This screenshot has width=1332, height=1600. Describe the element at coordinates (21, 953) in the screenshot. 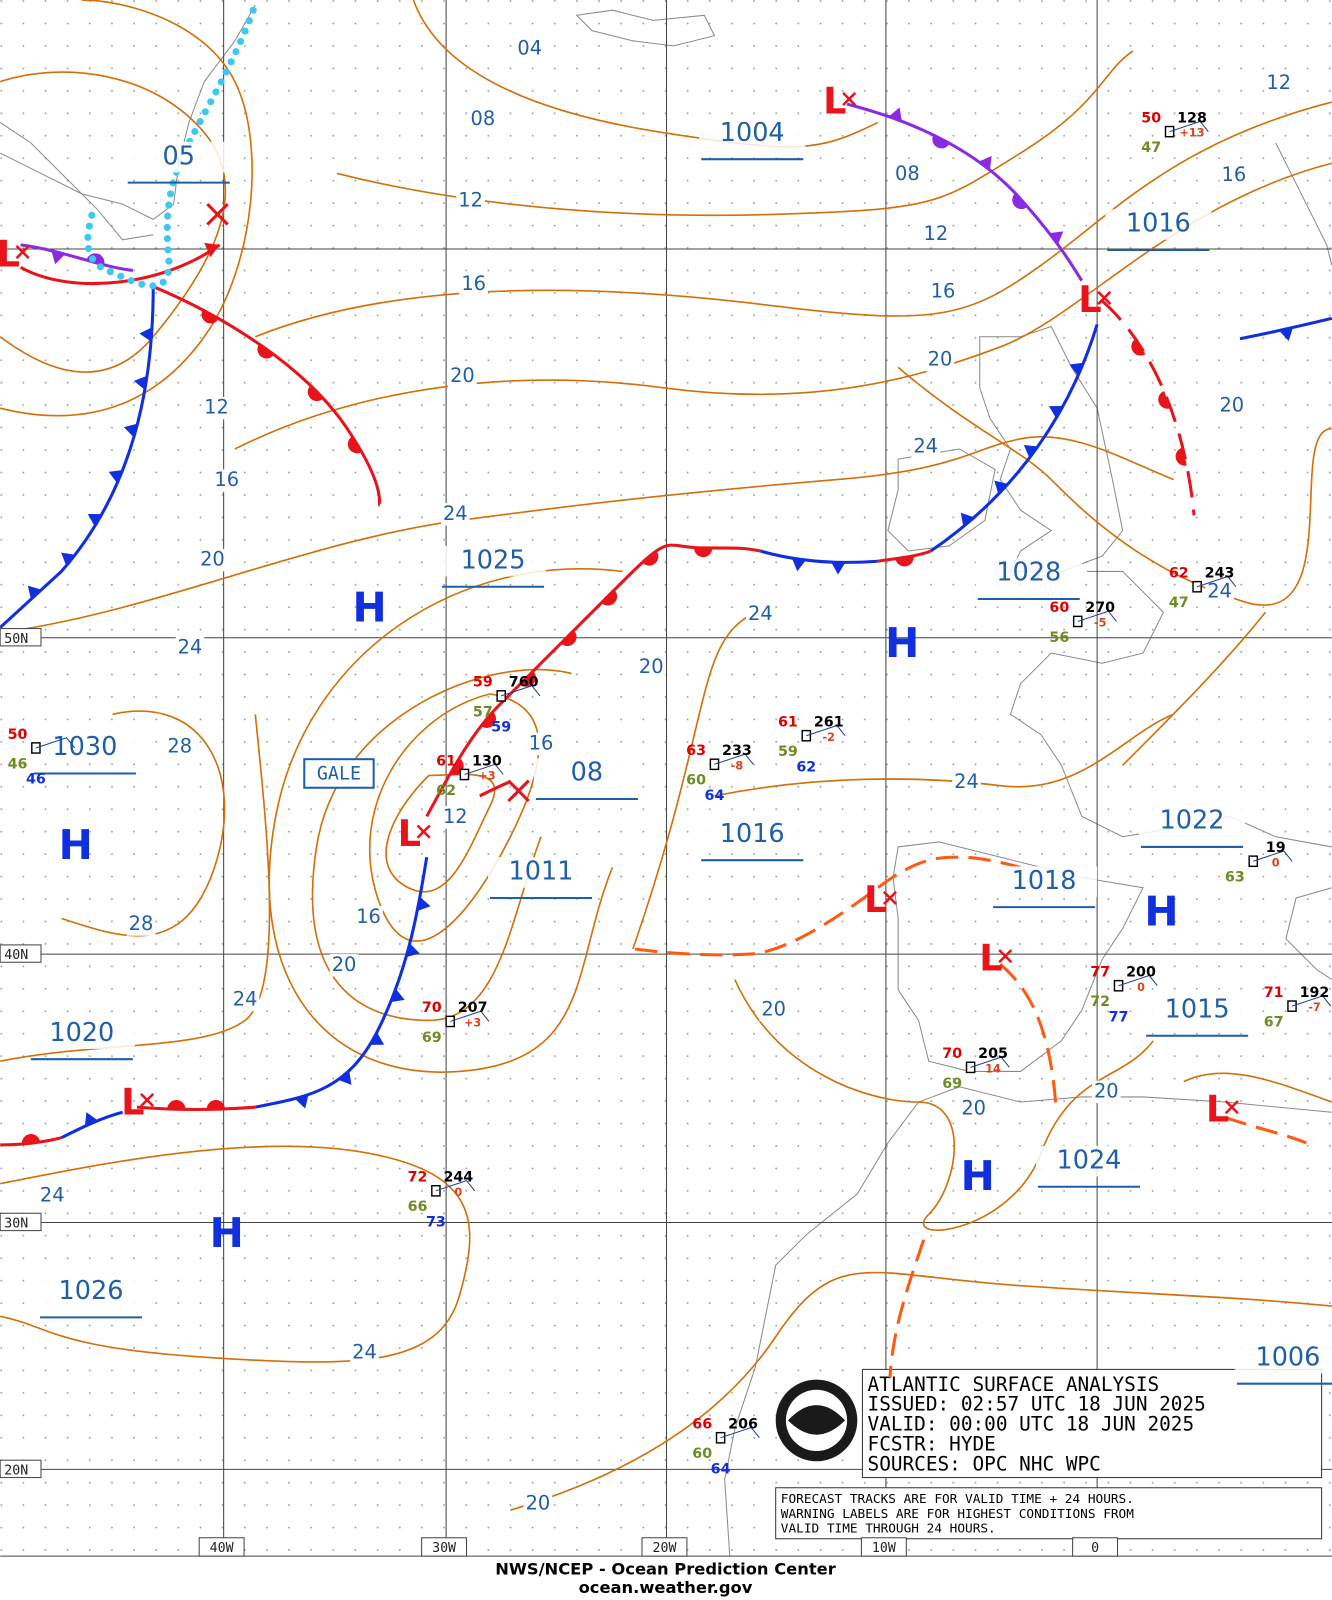

I see `lat-label-bg` at that location.